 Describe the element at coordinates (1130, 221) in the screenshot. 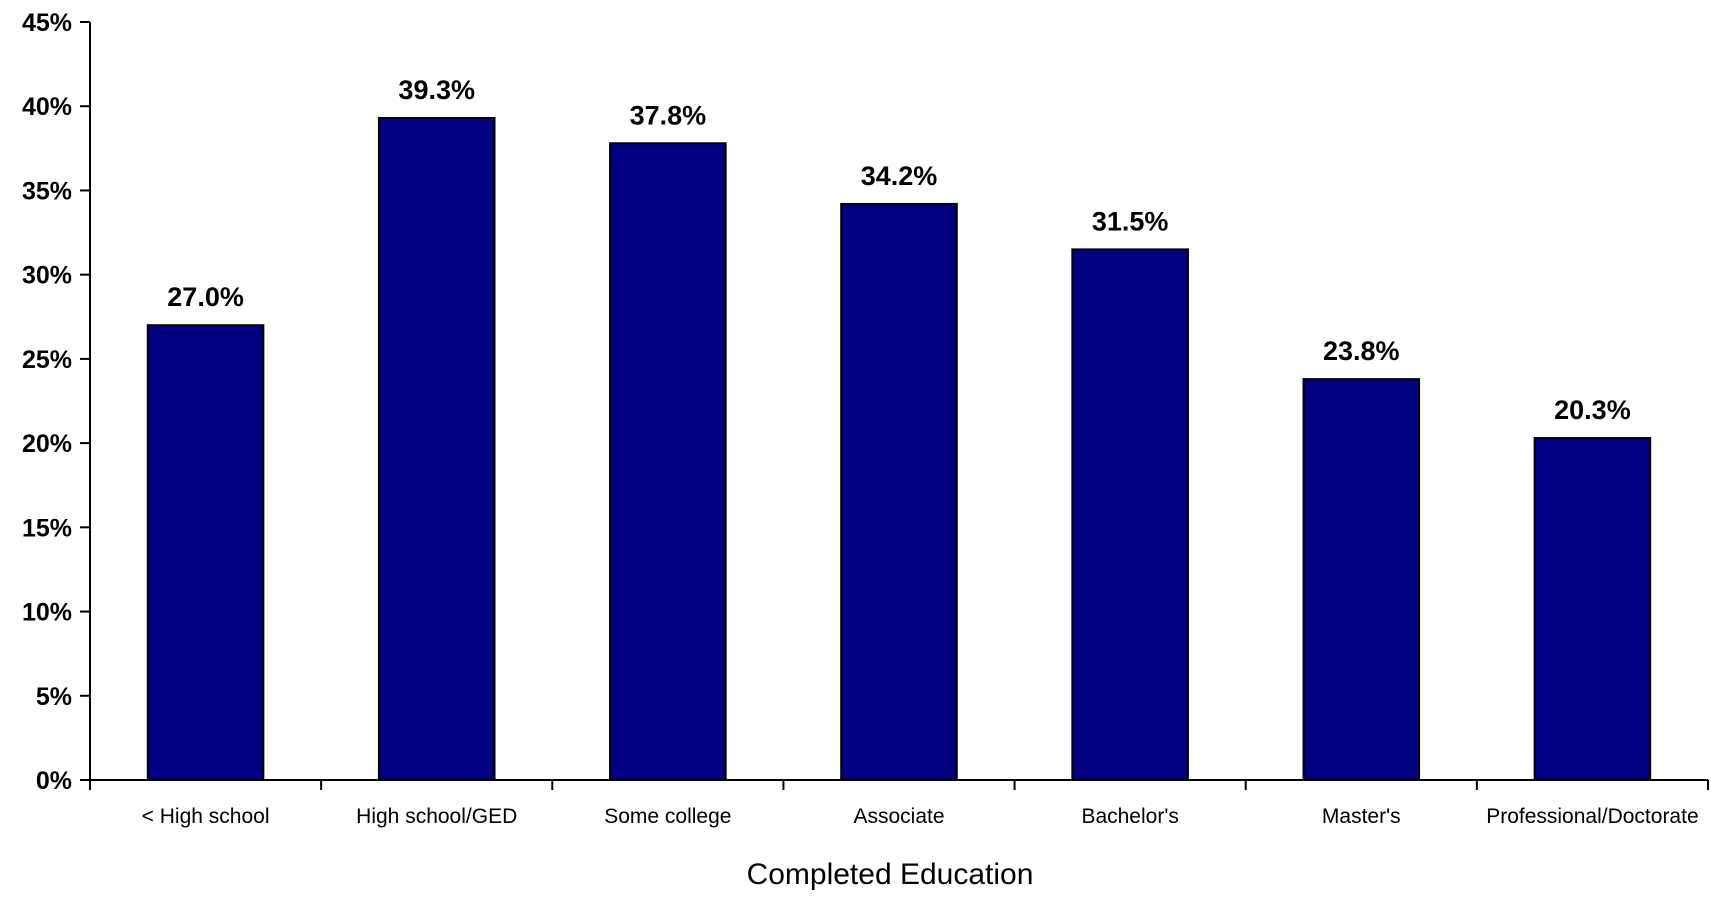

I see `data-label: 31.5%` at that location.